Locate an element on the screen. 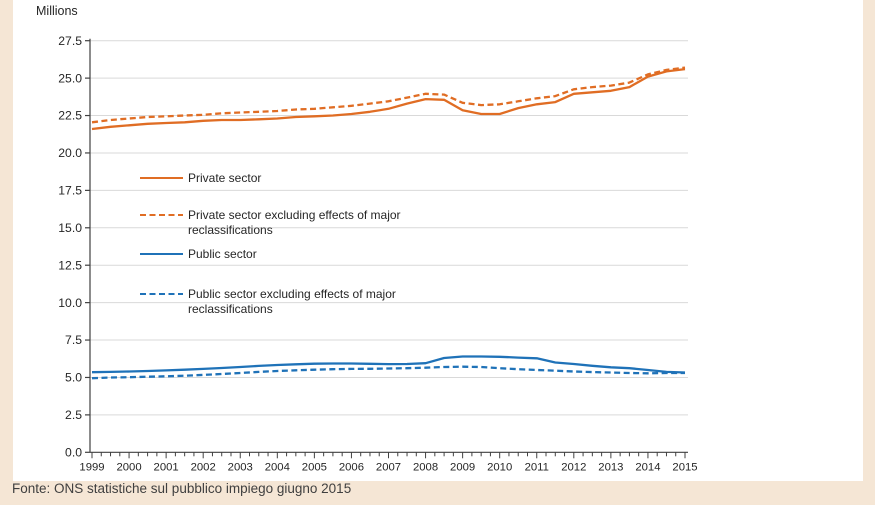 The image size is (875, 505). y-tick-label: 17.5 is located at coordinates (70, 191).